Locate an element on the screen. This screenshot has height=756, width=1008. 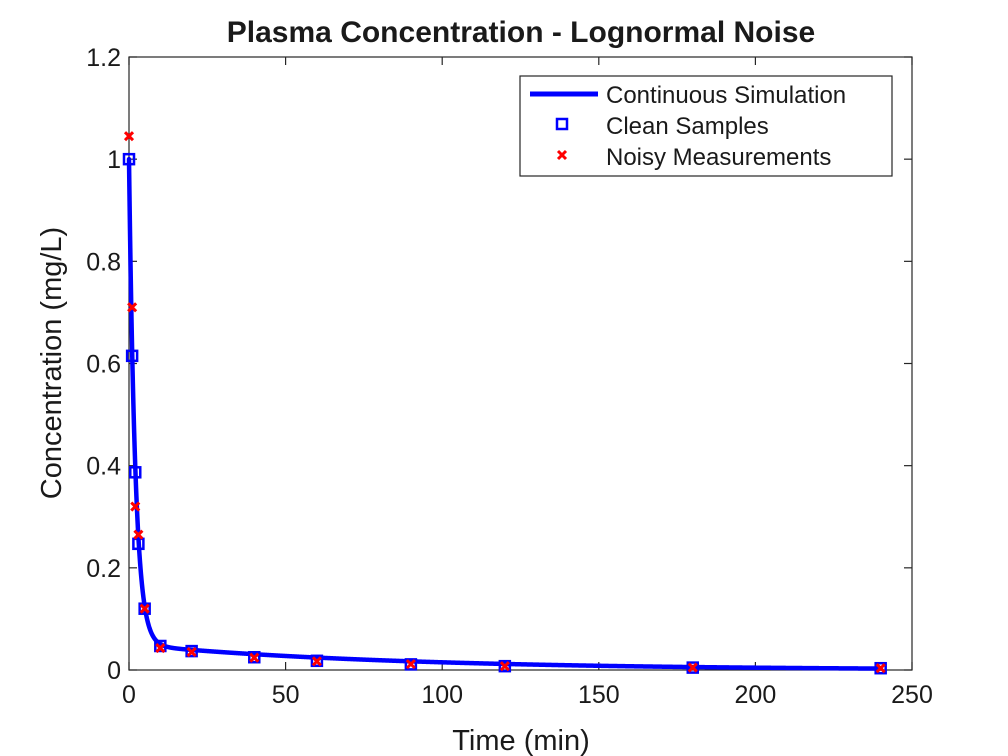
y-tick-label: 1 is located at coordinates (114, 160).